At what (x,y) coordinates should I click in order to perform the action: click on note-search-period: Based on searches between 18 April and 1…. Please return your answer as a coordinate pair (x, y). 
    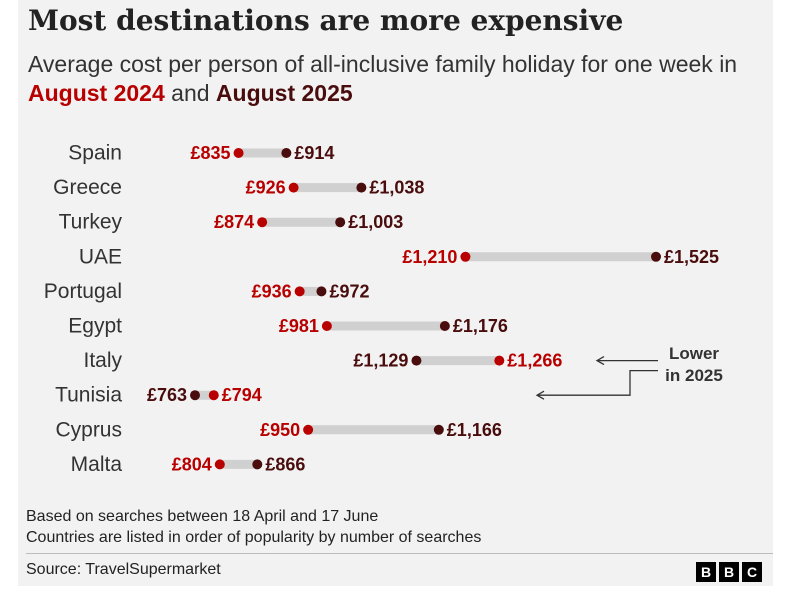
    Looking at the image, I should click on (202, 516).